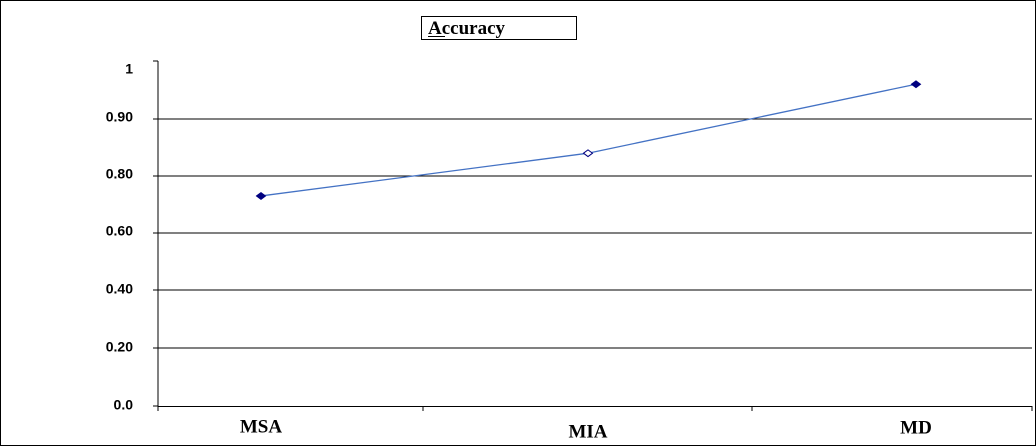  I want to click on legend-swatch, so click(436, 36).